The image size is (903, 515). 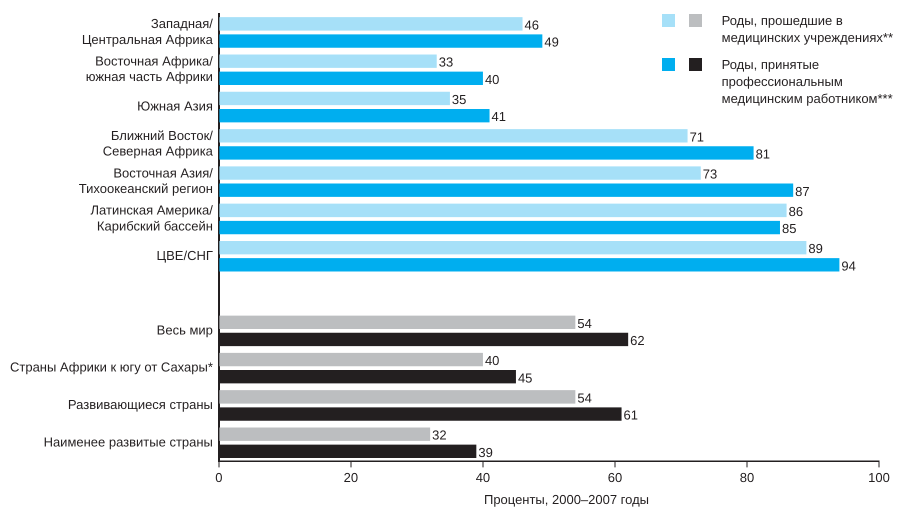 What do you see at coordinates (566, 499) in the screenshot?
I see `x-axis-title: Проценты, 2000–2007 годы` at bounding box center [566, 499].